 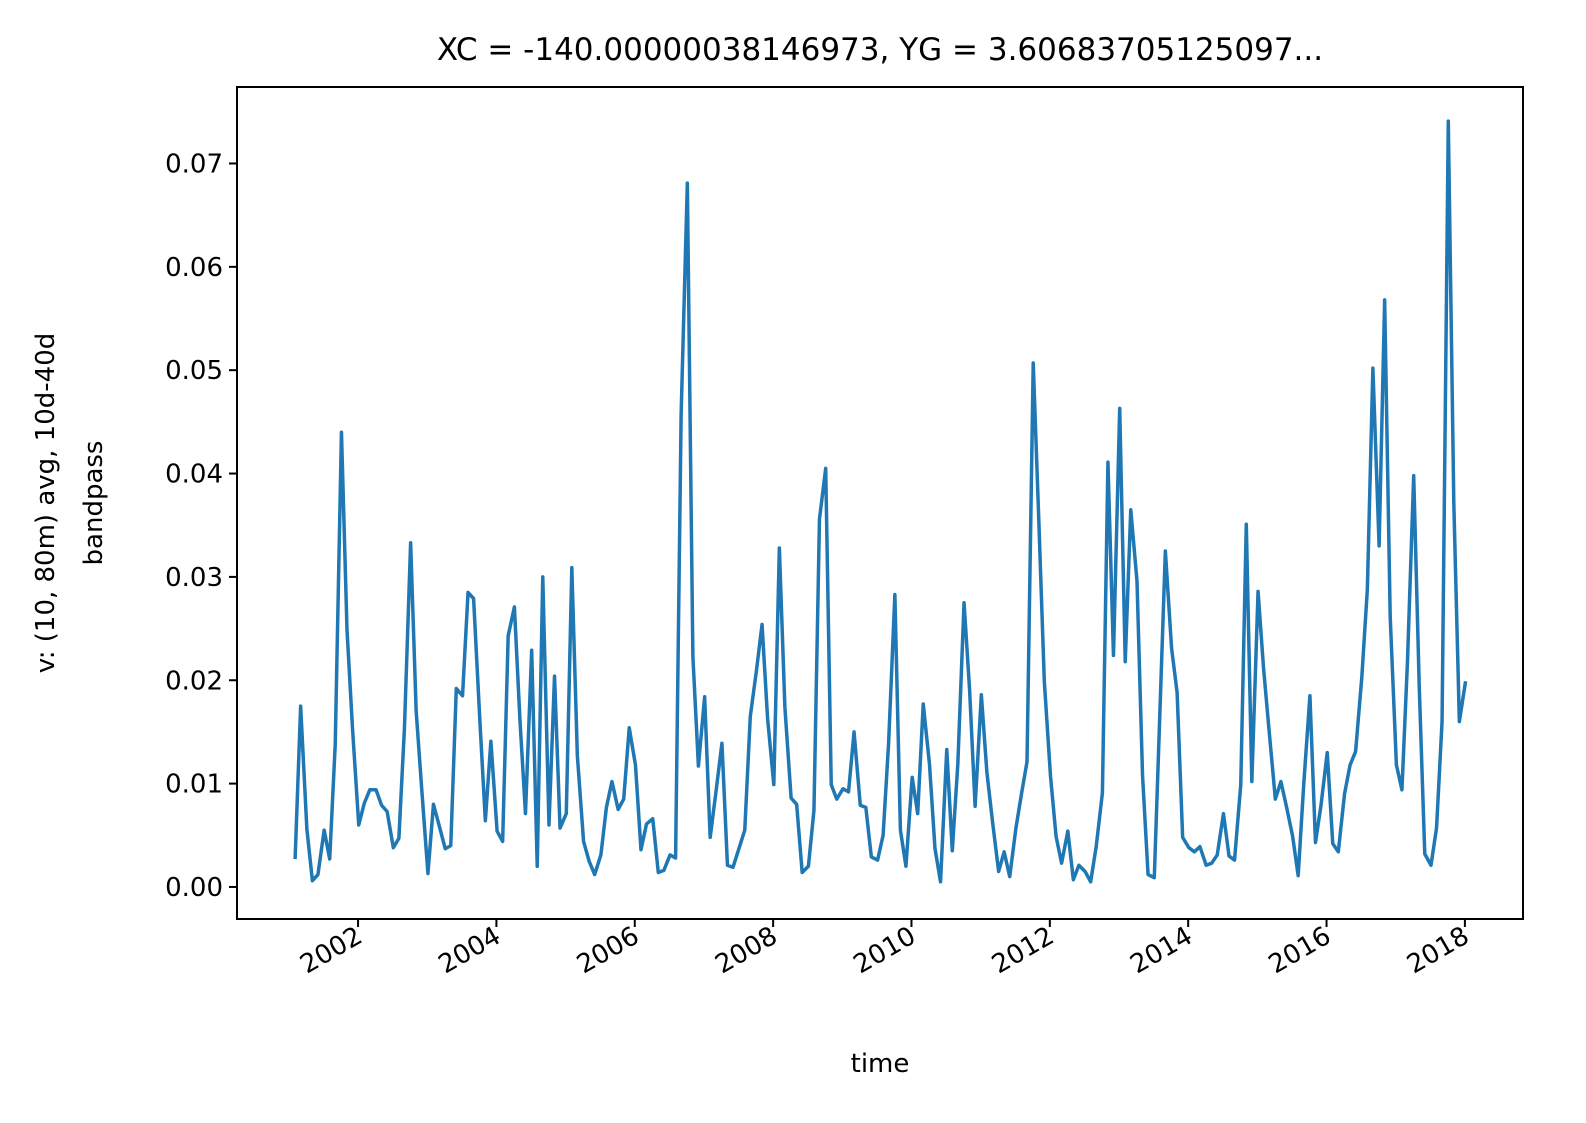 What do you see at coordinates (470, 950) in the screenshot?
I see `x-tick-label: 2004` at bounding box center [470, 950].